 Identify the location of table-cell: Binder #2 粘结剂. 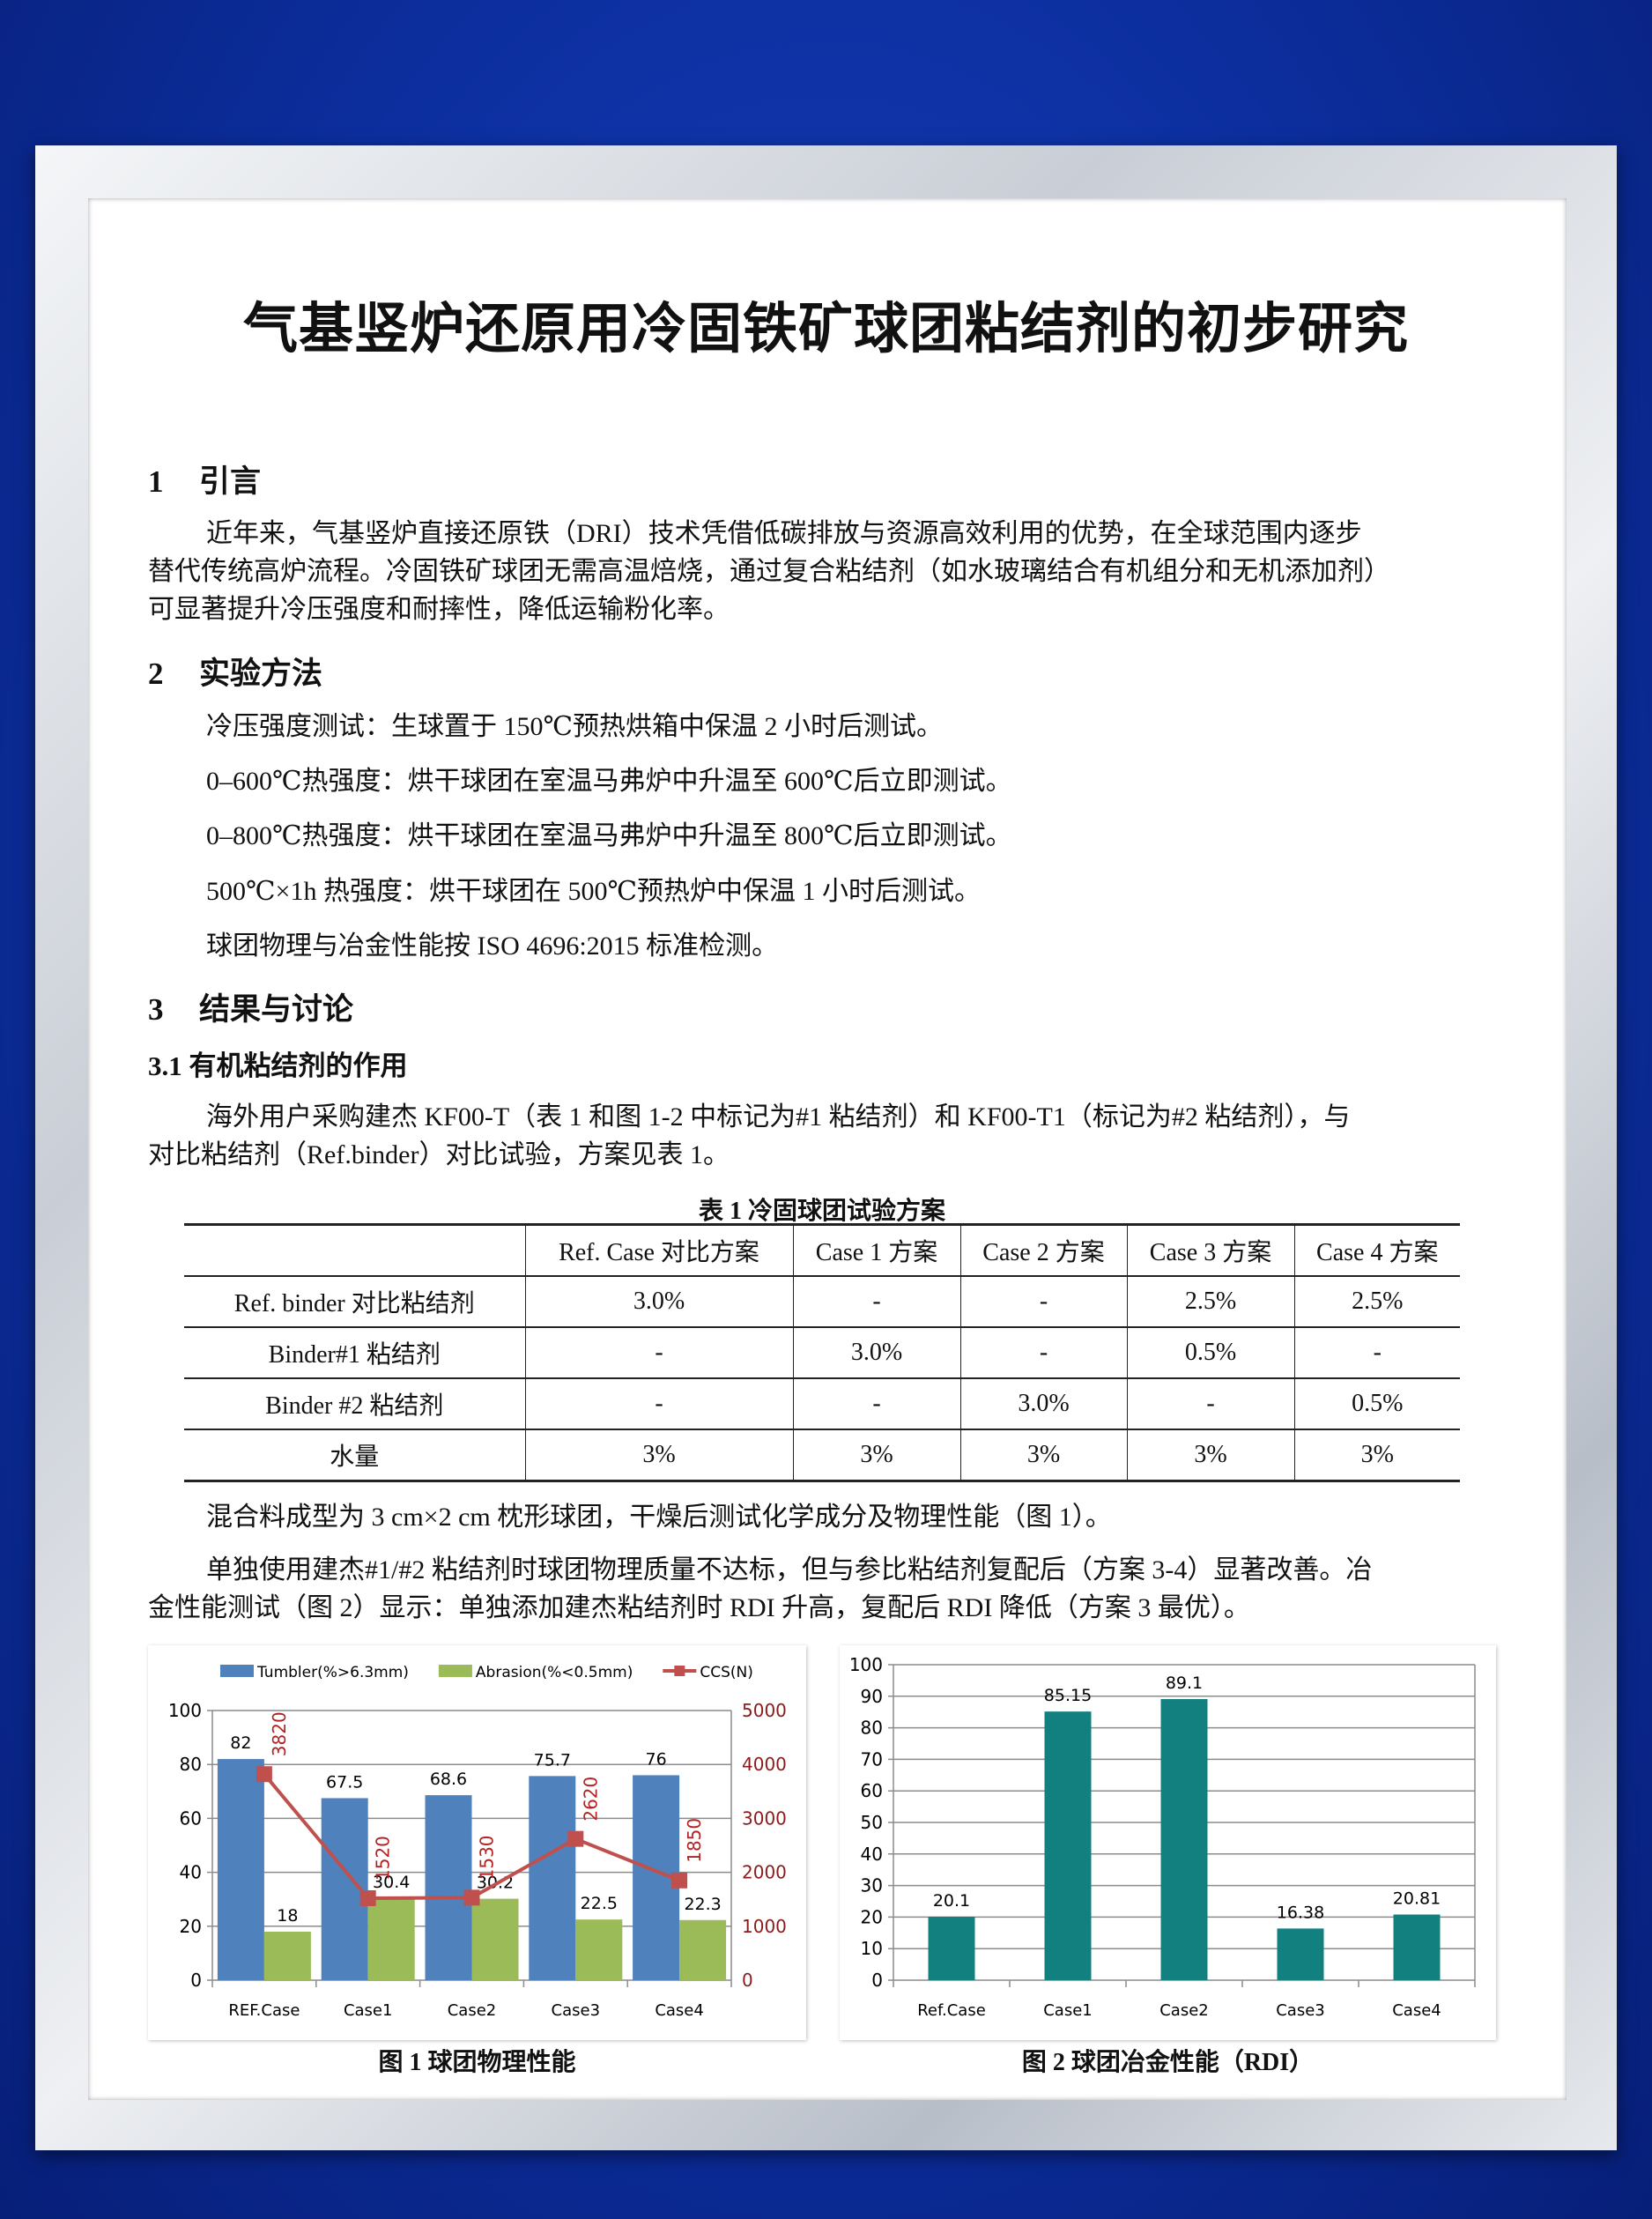
(354, 1403).